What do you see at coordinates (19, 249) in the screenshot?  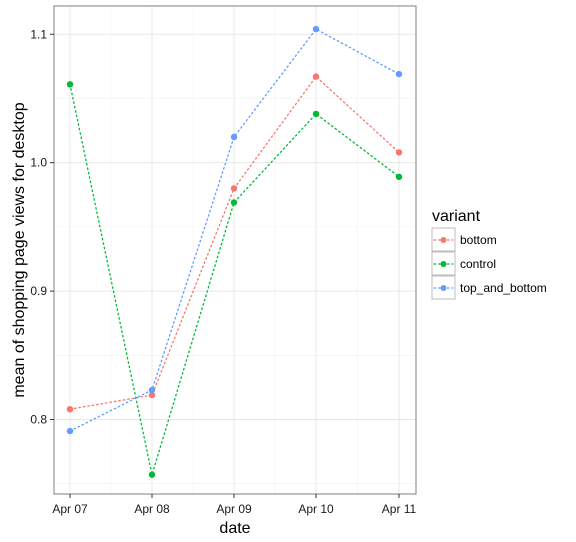 I see `y-axis-title: mean of shopping page views for desktop` at bounding box center [19, 249].